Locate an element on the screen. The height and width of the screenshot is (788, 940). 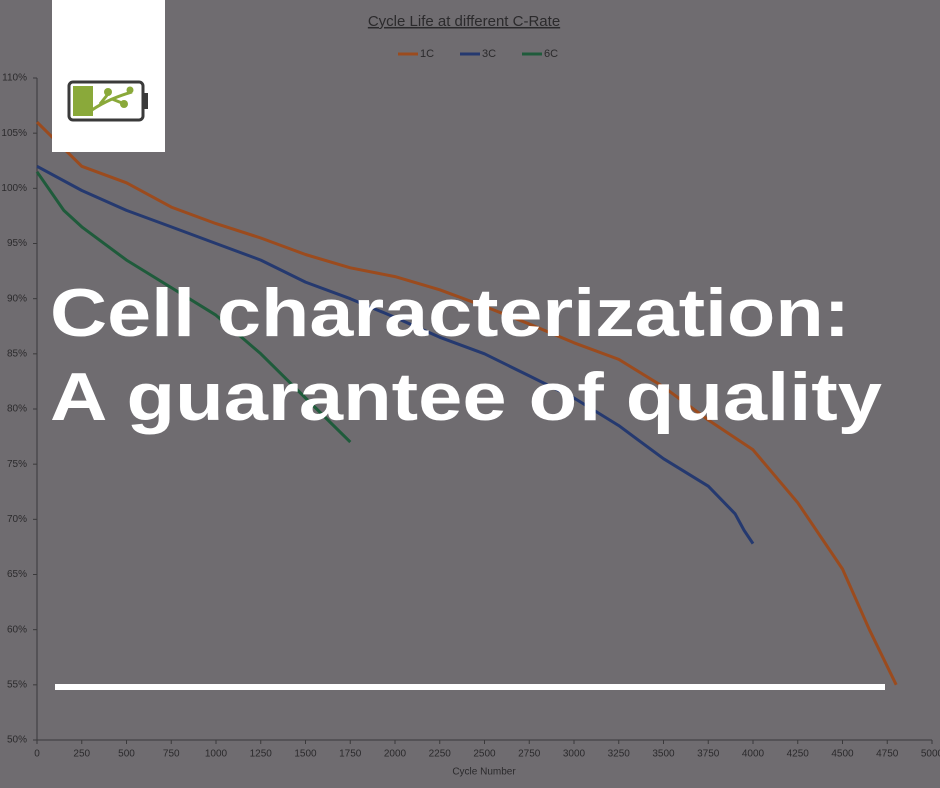
x-tick-label: 4500 is located at coordinates (842, 754).